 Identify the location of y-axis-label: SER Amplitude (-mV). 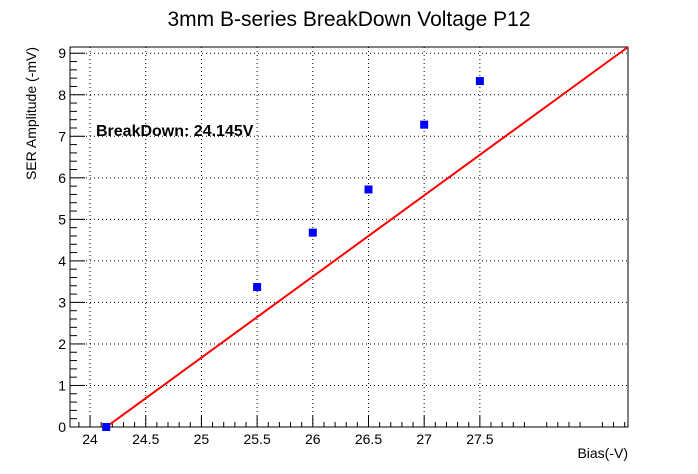
(31, 113).